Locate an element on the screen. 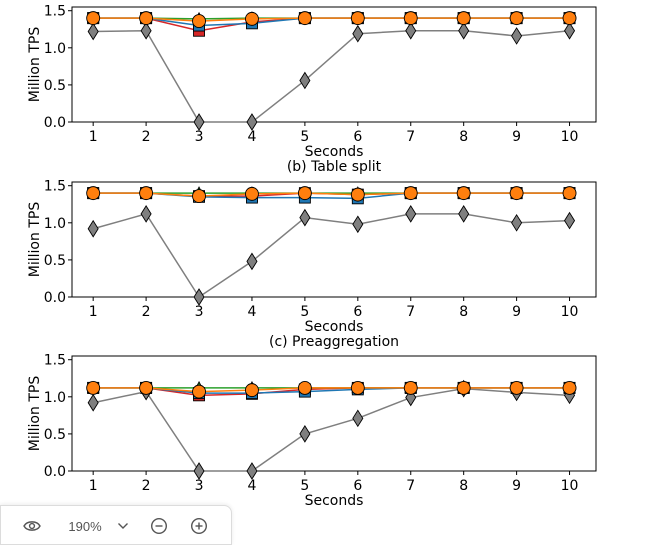 The image size is (650, 545). zoom-in-icon is located at coordinates (199, 526).